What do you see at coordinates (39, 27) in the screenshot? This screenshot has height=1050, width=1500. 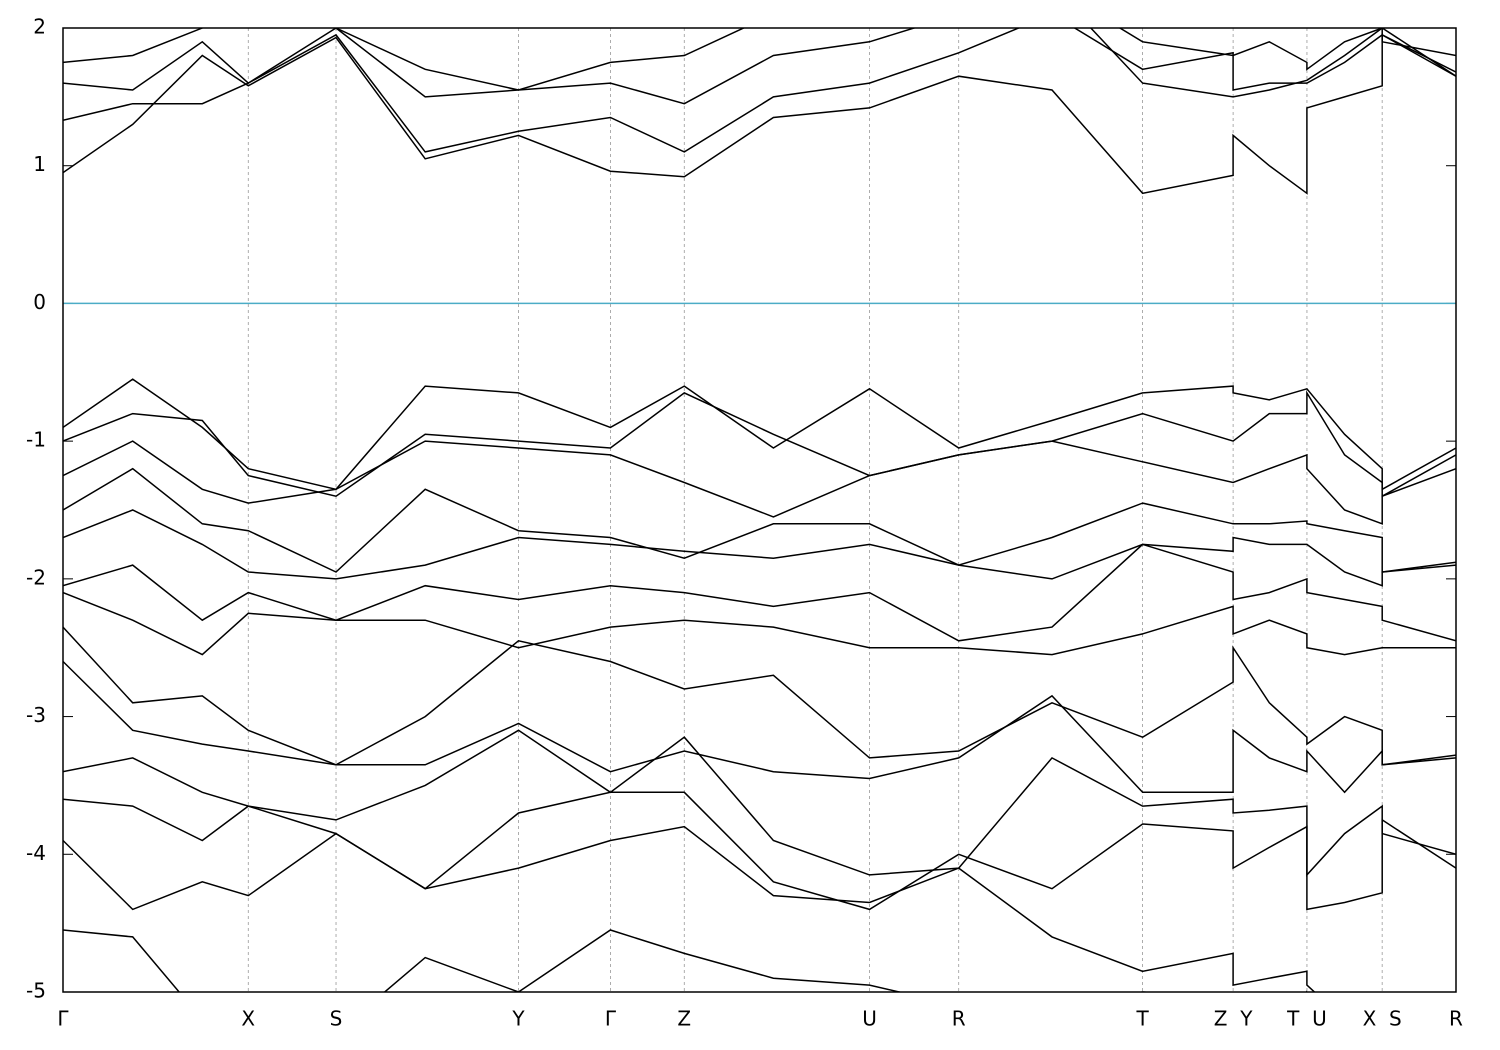 I see `y-tick-label: 2` at bounding box center [39, 27].